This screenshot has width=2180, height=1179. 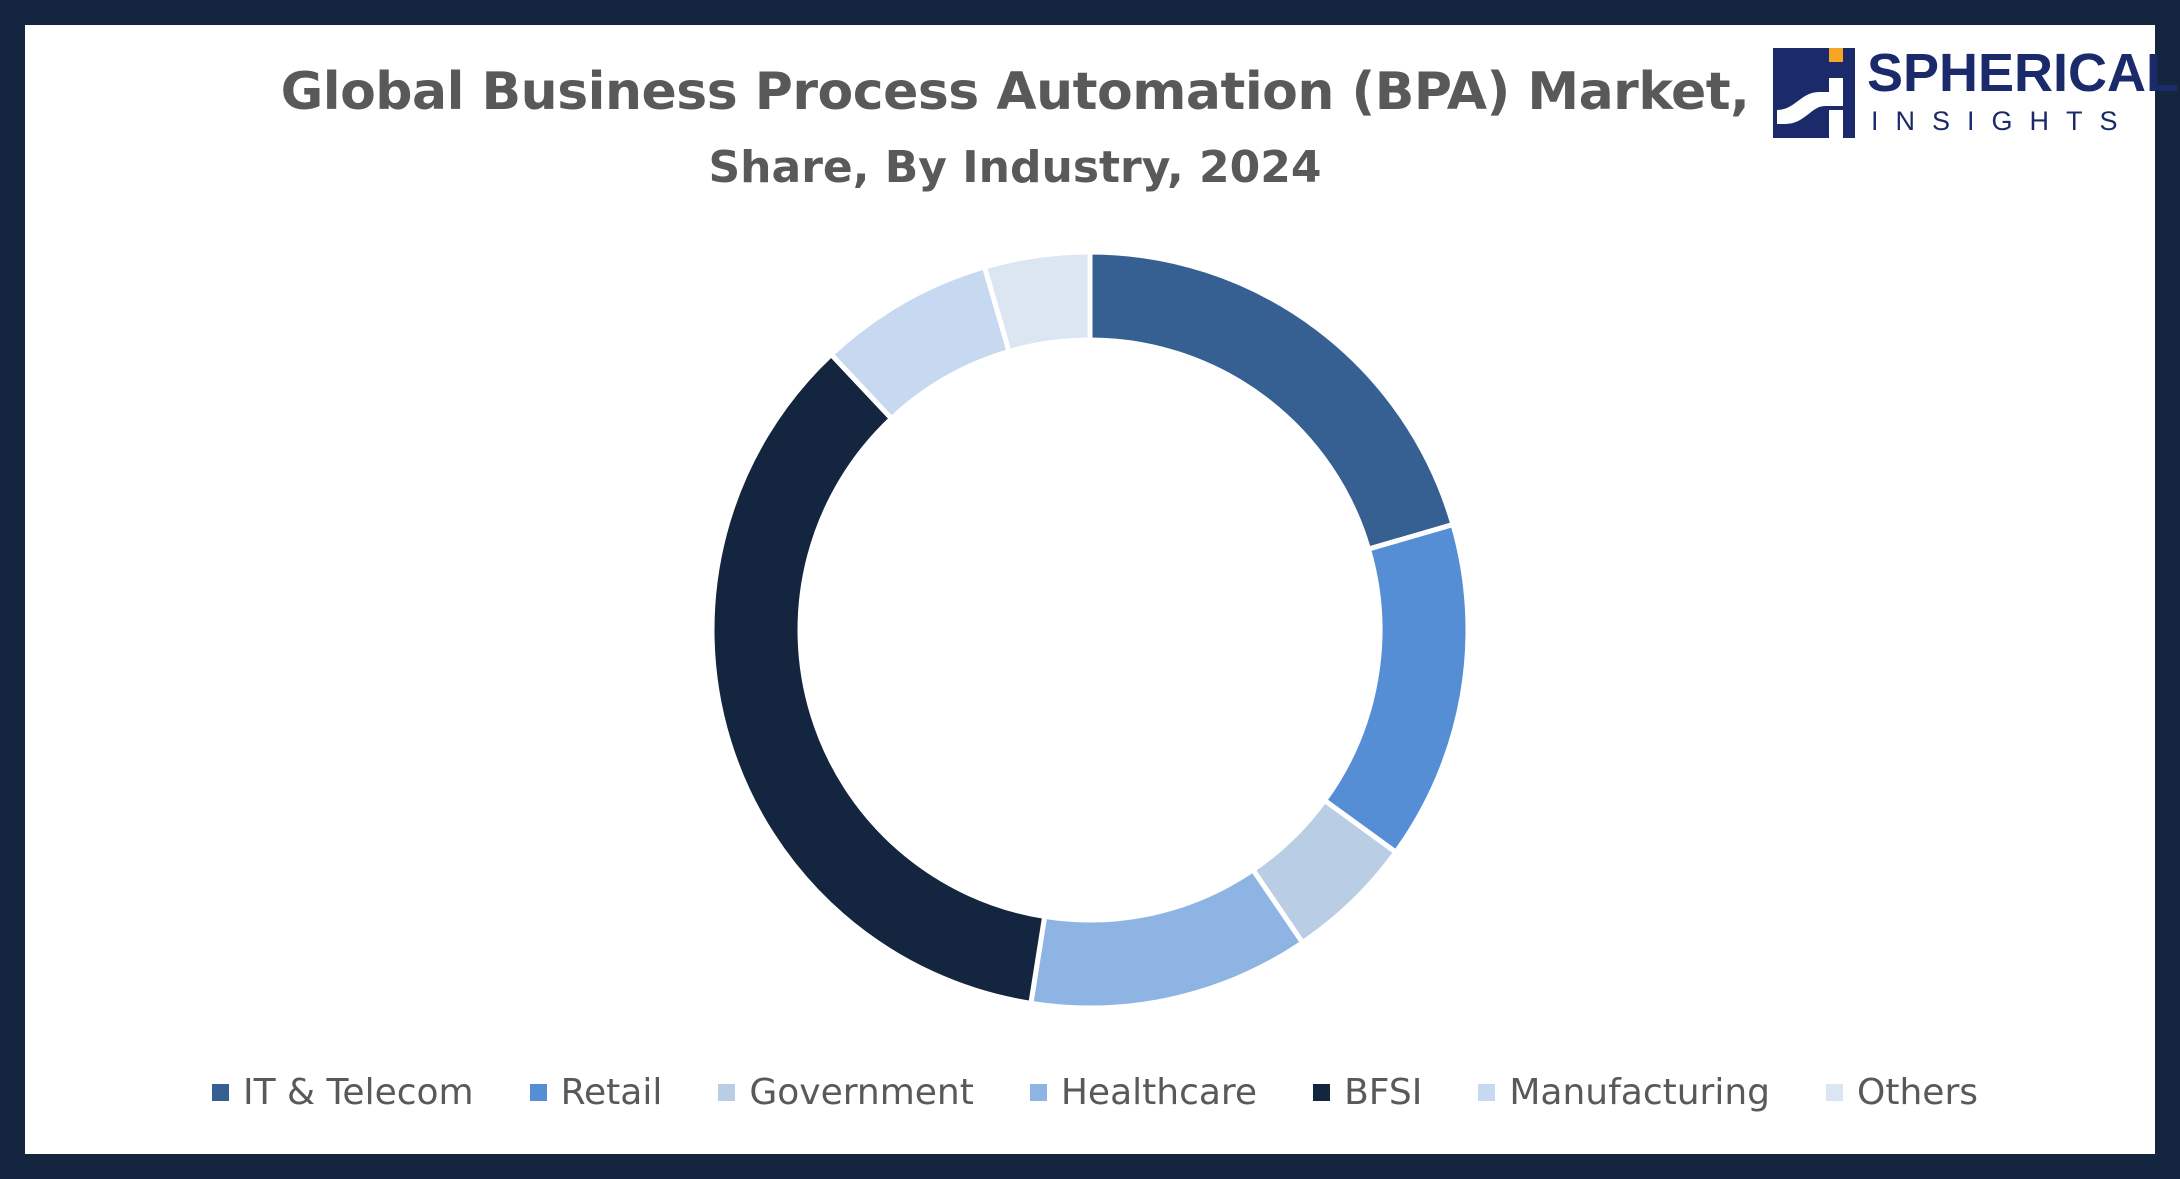 I want to click on legend-item-it-telecom: IT & Telecom, so click(x=342, y=1092).